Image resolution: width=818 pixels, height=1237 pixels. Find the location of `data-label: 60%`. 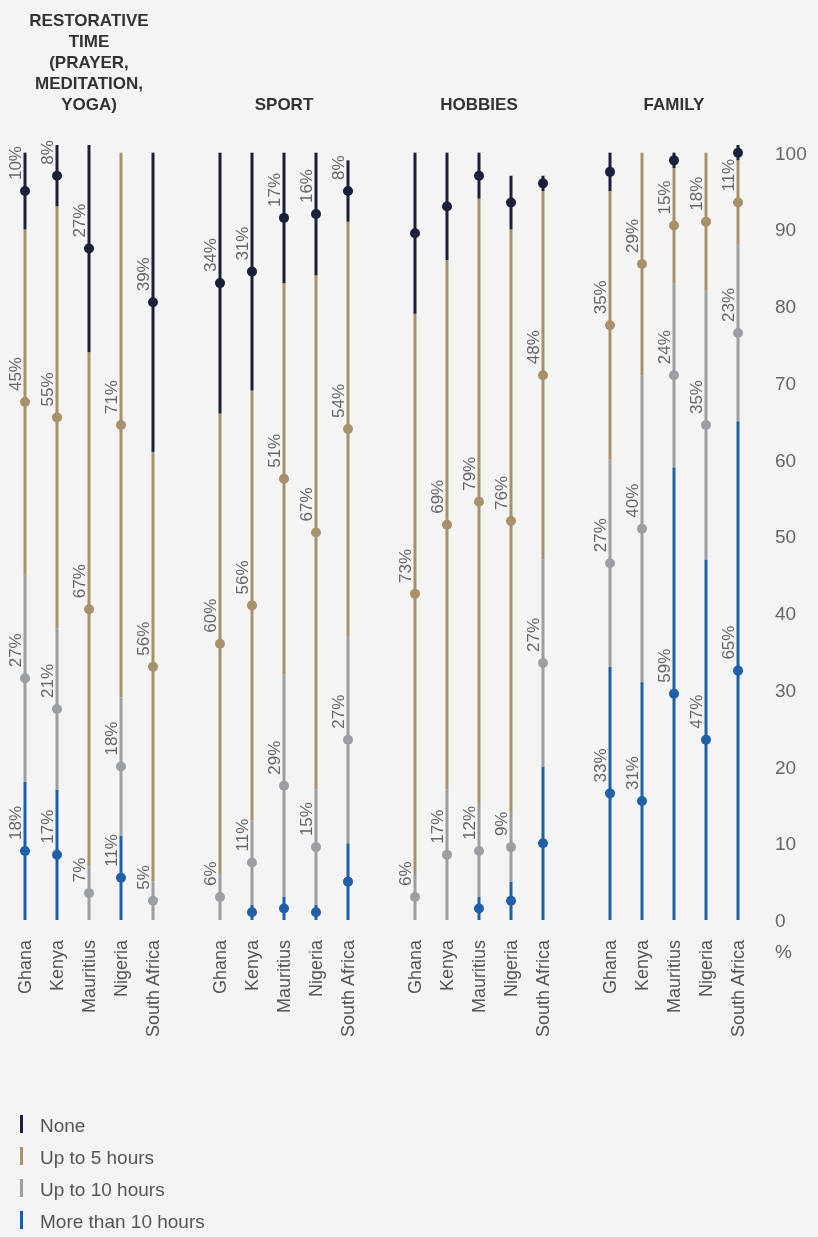

data-label: 60% is located at coordinates (210, 615).